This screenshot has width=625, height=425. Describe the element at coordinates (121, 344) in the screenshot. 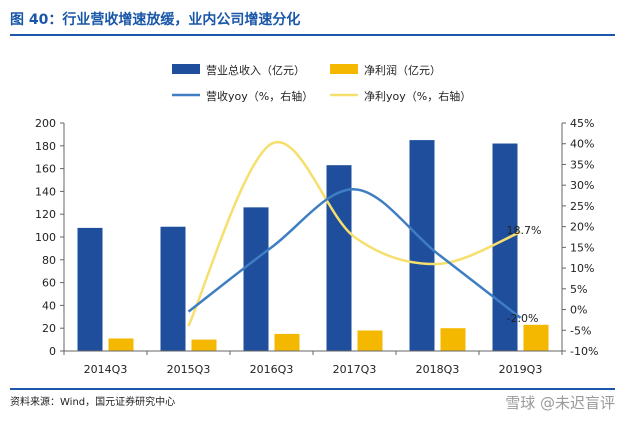

I see `profit-bar-2014Q3` at that location.